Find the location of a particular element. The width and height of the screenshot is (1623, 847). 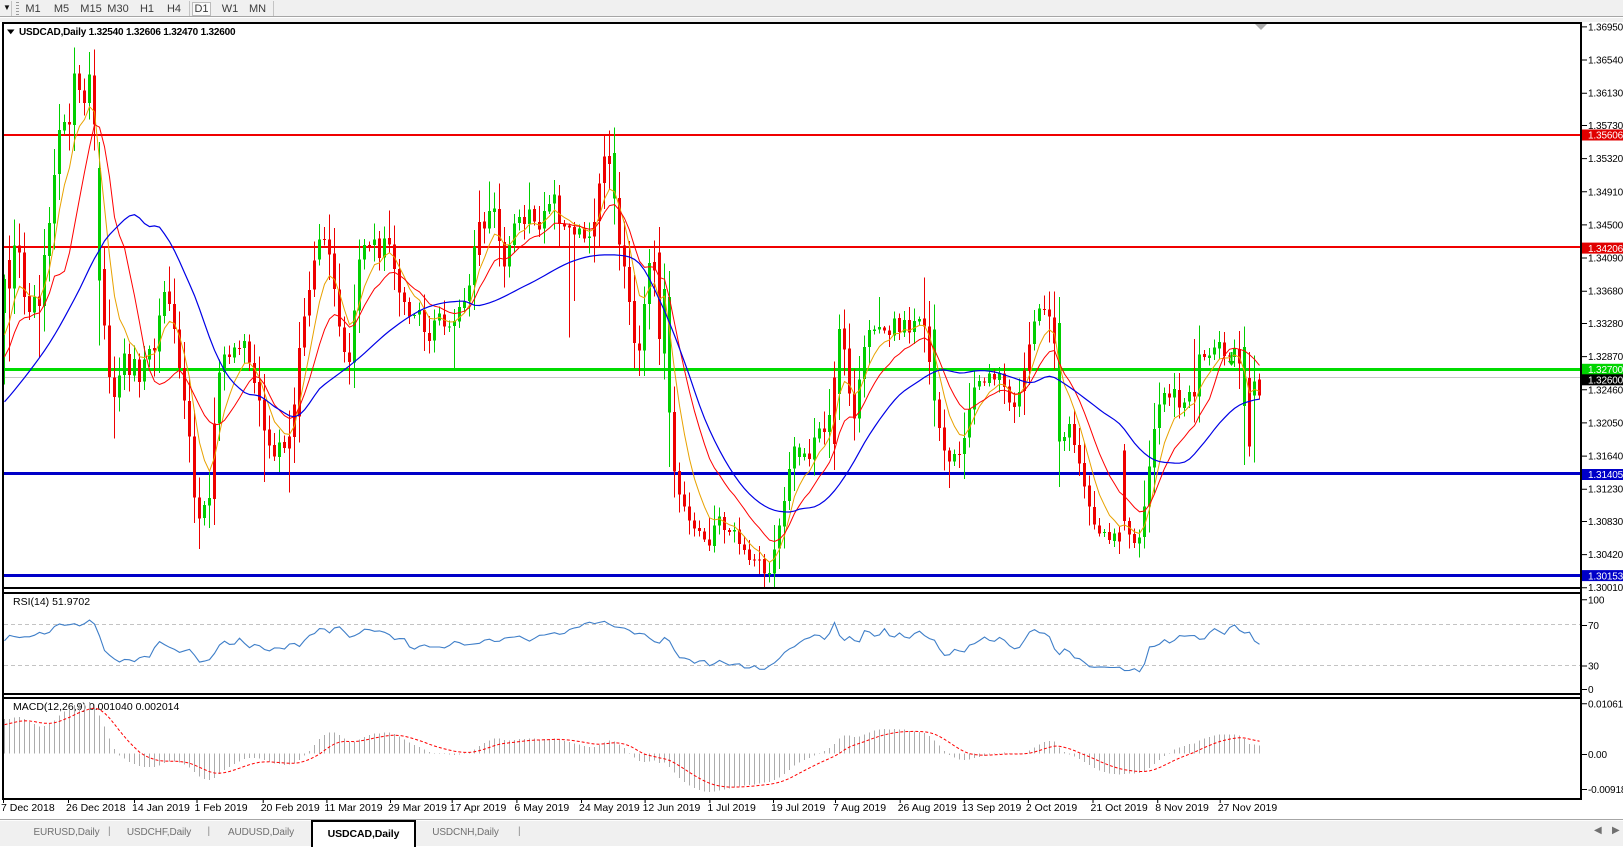

svg-text: 1.34910 is located at coordinates (1605, 192).